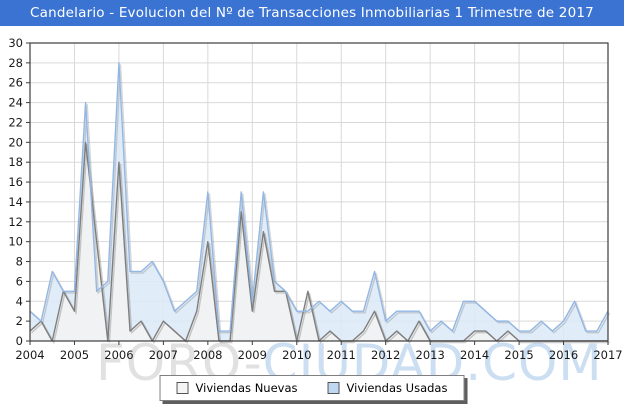 The height and width of the screenshot is (413, 624). Describe the element at coordinates (15, 63) in the screenshot. I see `y-tick-label: 28` at that location.